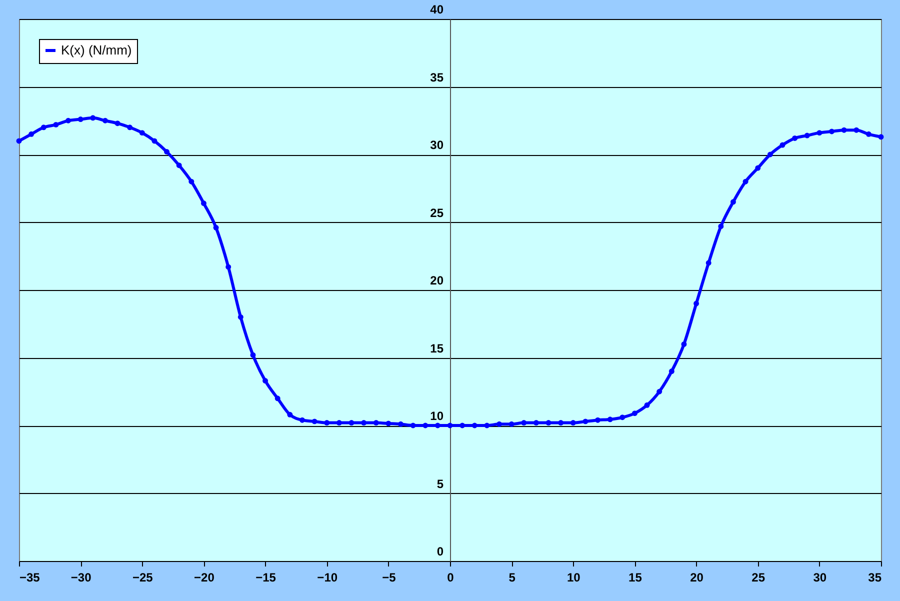  Describe the element at coordinates (512, 577) in the screenshot. I see `x-tick-label: 5` at that location.